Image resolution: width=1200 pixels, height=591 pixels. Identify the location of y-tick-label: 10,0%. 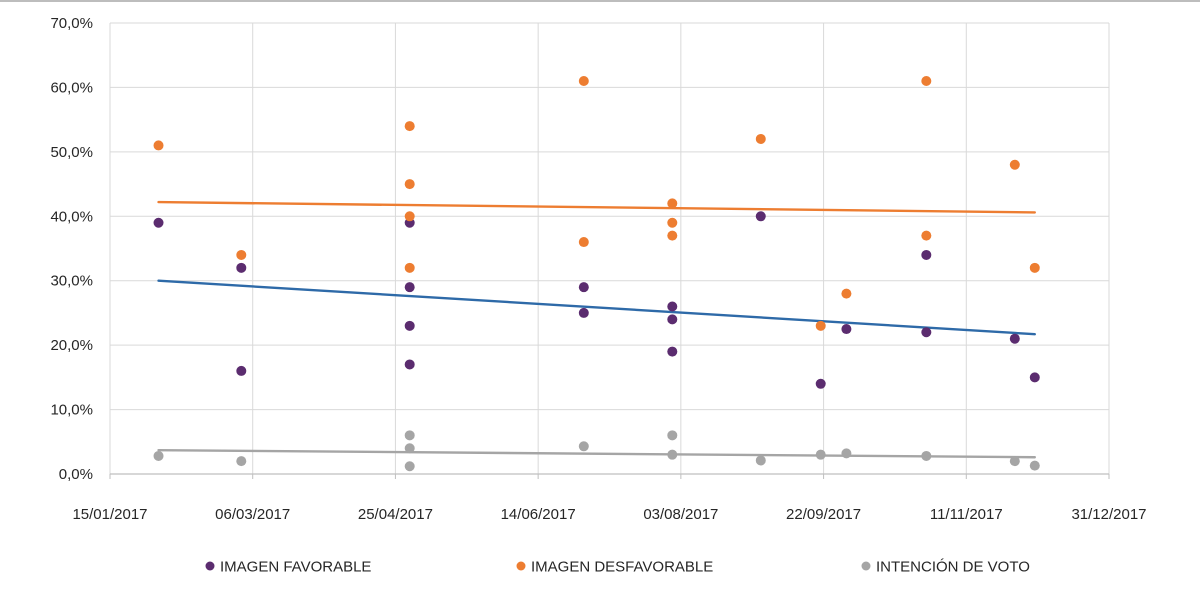
(71, 410).